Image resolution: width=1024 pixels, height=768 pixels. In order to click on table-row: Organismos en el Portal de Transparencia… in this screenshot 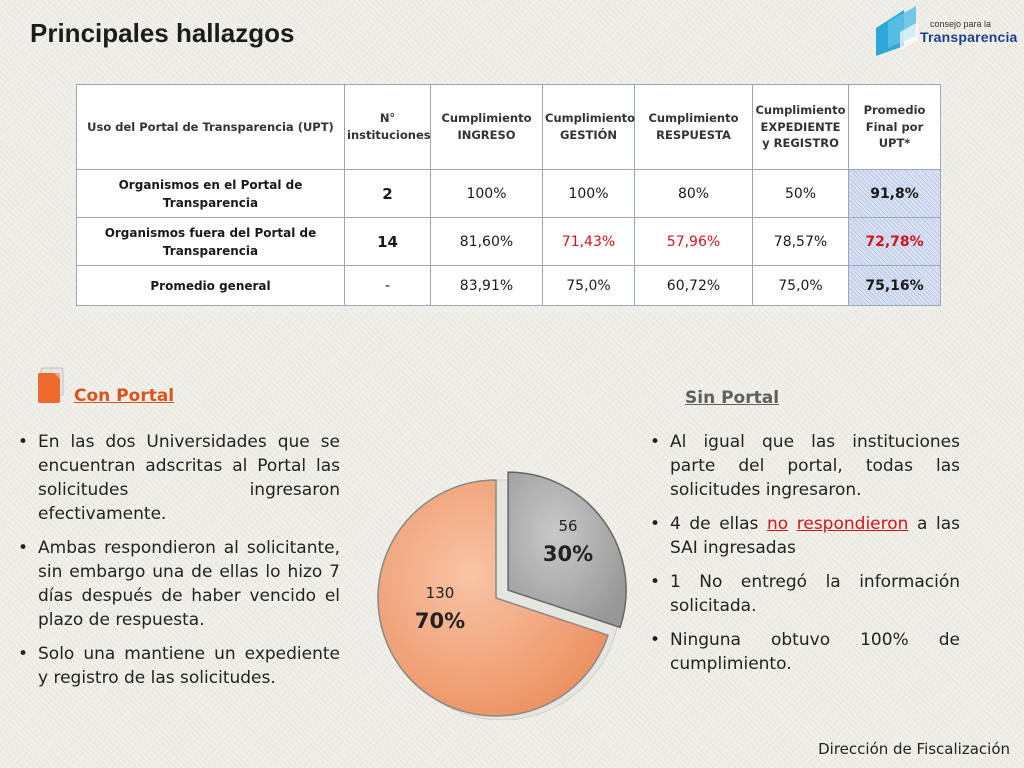, I will do `click(508, 193)`.